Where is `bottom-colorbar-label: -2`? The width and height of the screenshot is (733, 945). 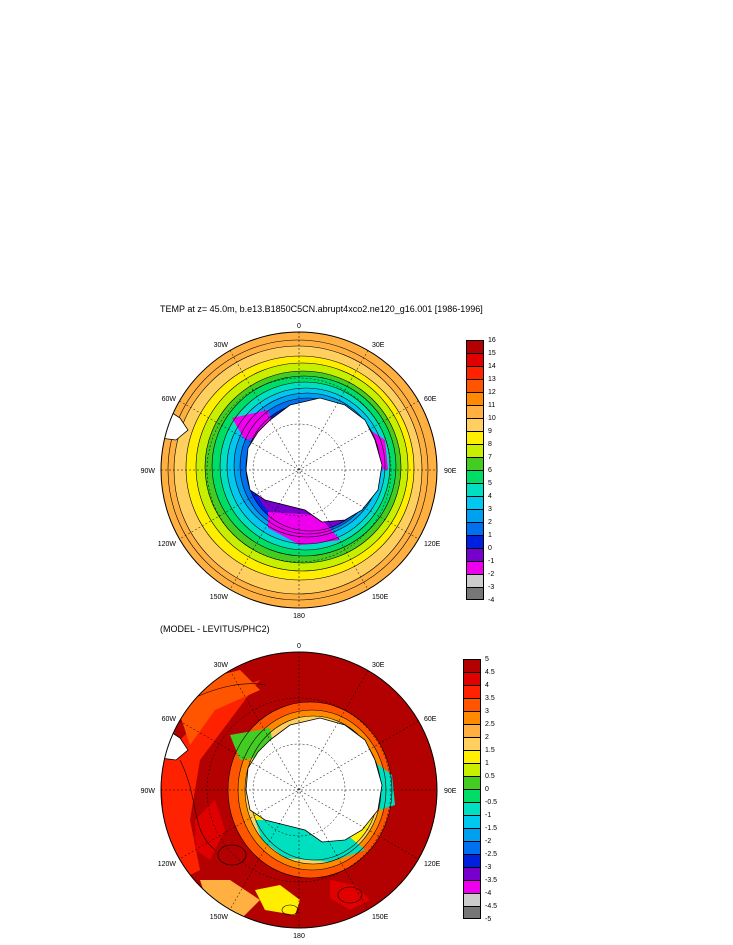
bottom-colorbar-label: -2 is located at coordinates (488, 841).